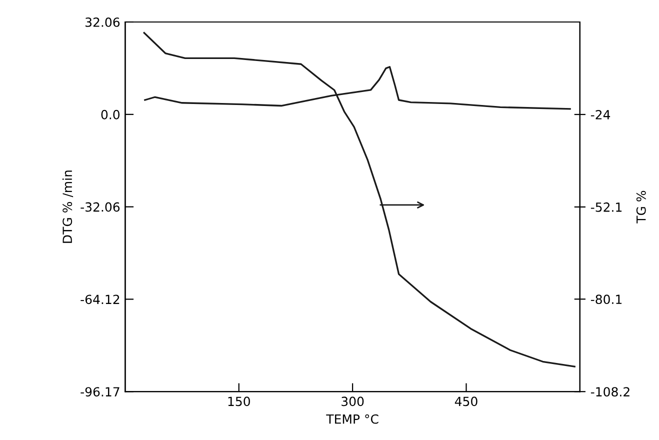  I want to click on y2-tick-label: -52.1, so click(606, 207).